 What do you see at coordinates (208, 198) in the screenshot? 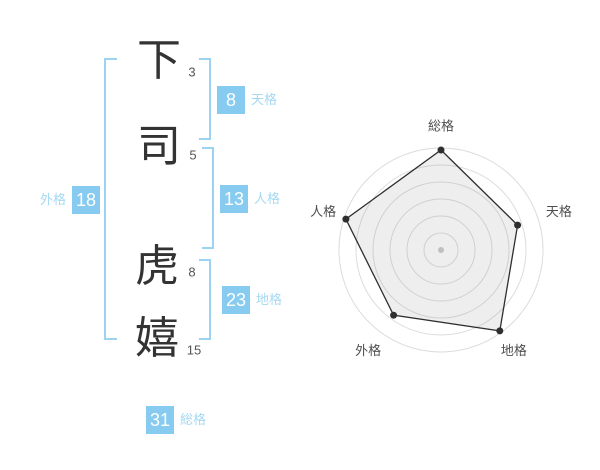
I see `jinkaku-bracket` at bounding box center [208, 198].